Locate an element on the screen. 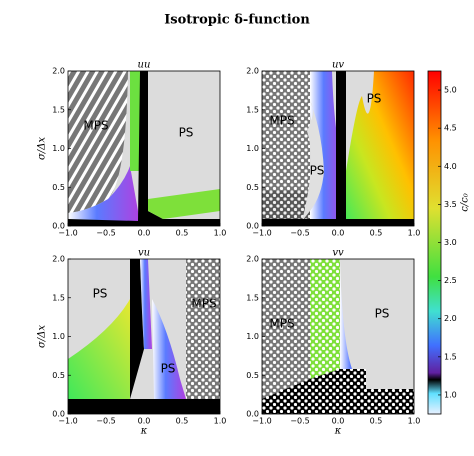  panel-title: vu is located at coordinates (144, 253).